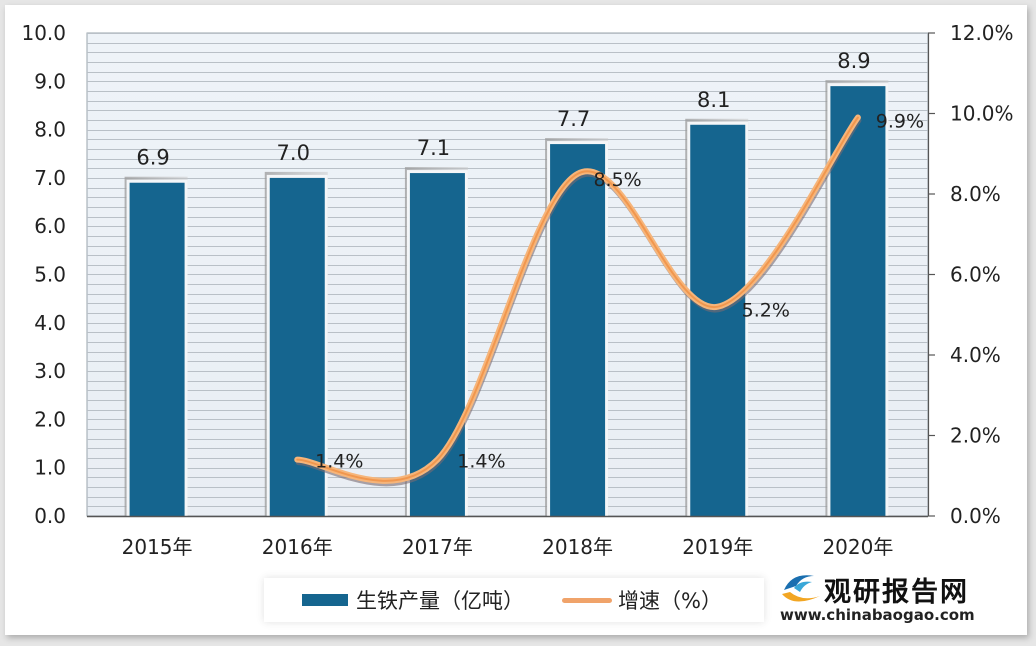 The image size is (1036, 646). I want to click on bar-2015年, so click(157, 349).